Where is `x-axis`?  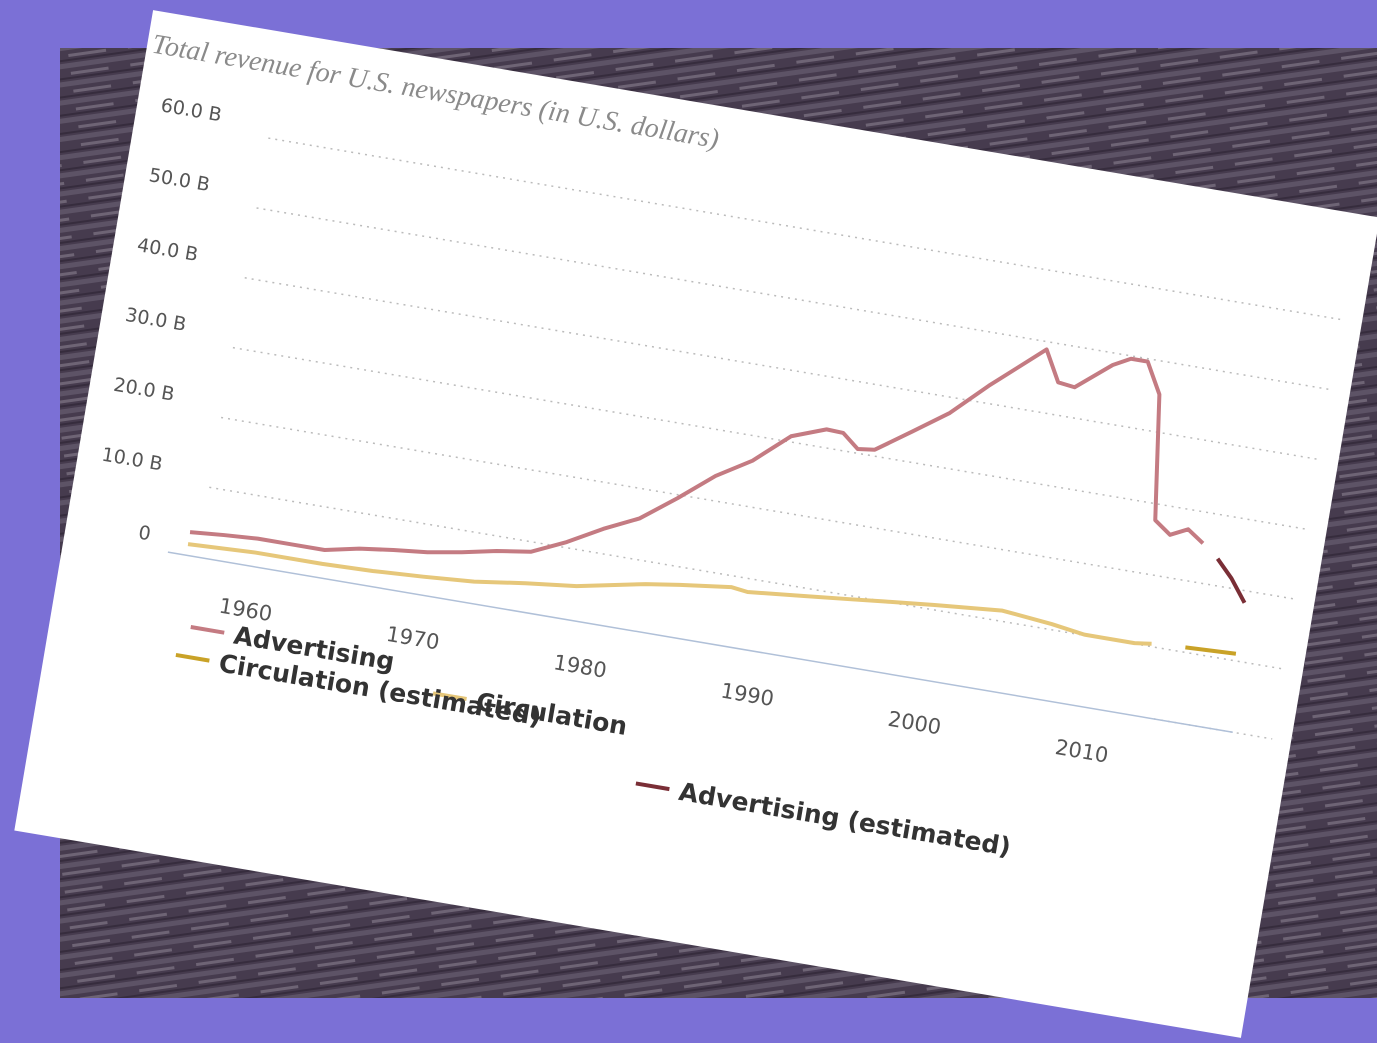 x-axis is located at coordinates (700, 642).